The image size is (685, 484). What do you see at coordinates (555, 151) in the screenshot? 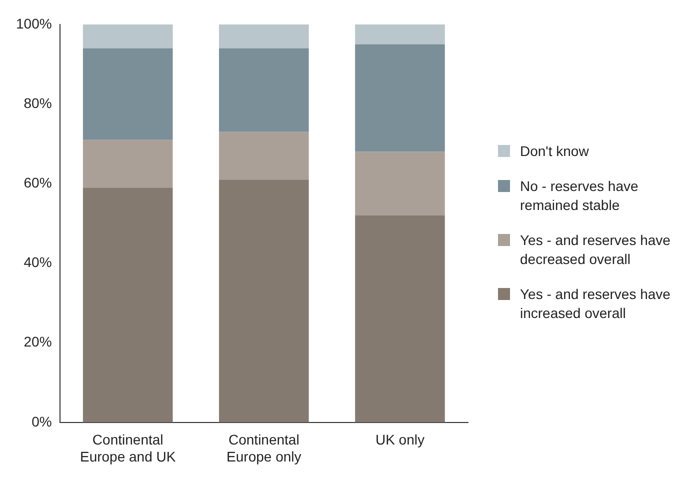
I see `legend-label: Don't know` at bounding box center [555, 151].